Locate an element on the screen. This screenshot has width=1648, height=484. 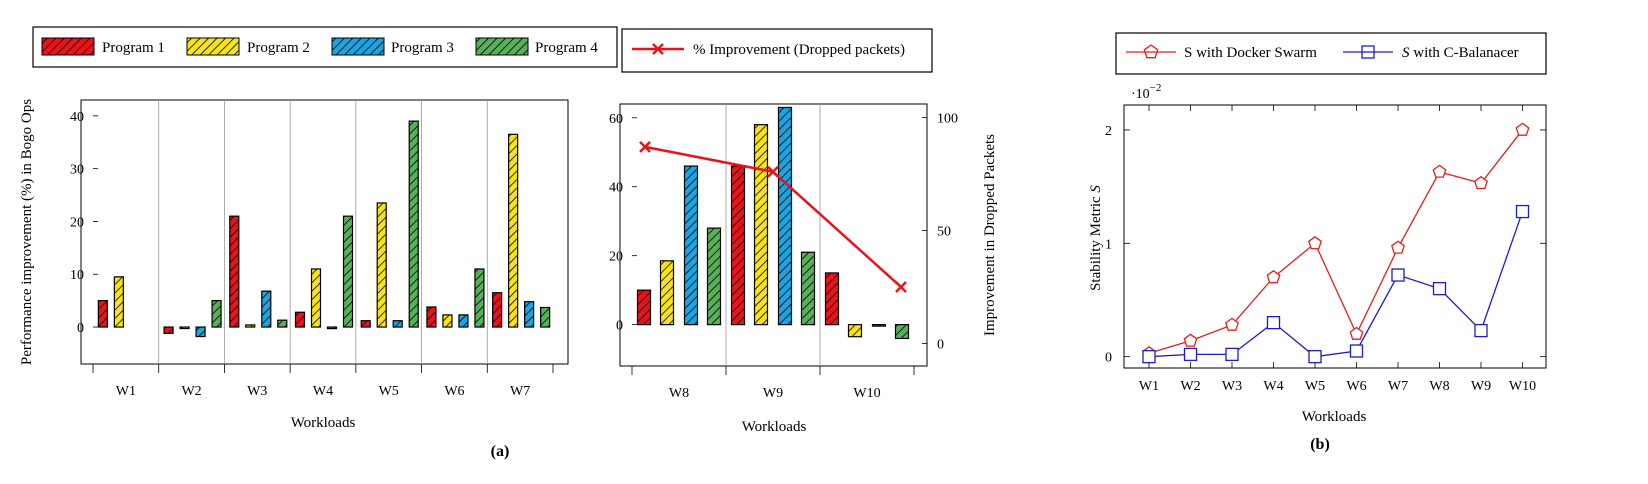
bar-program-3-w4 is located at coordinates (332, 328).